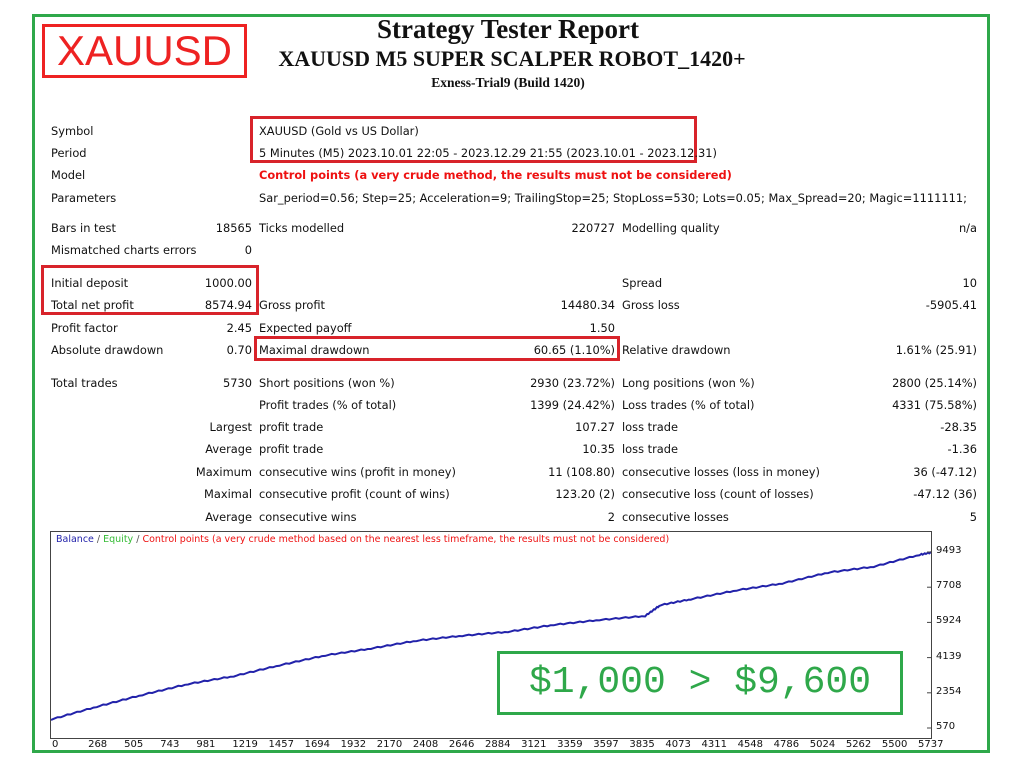 The height and width of the screenshot is (769, 1016). What do you see at coordinates (958, 427) in the screenshot?
I see `largest-loss-value: -28.35` at bounding box center [958, 427].